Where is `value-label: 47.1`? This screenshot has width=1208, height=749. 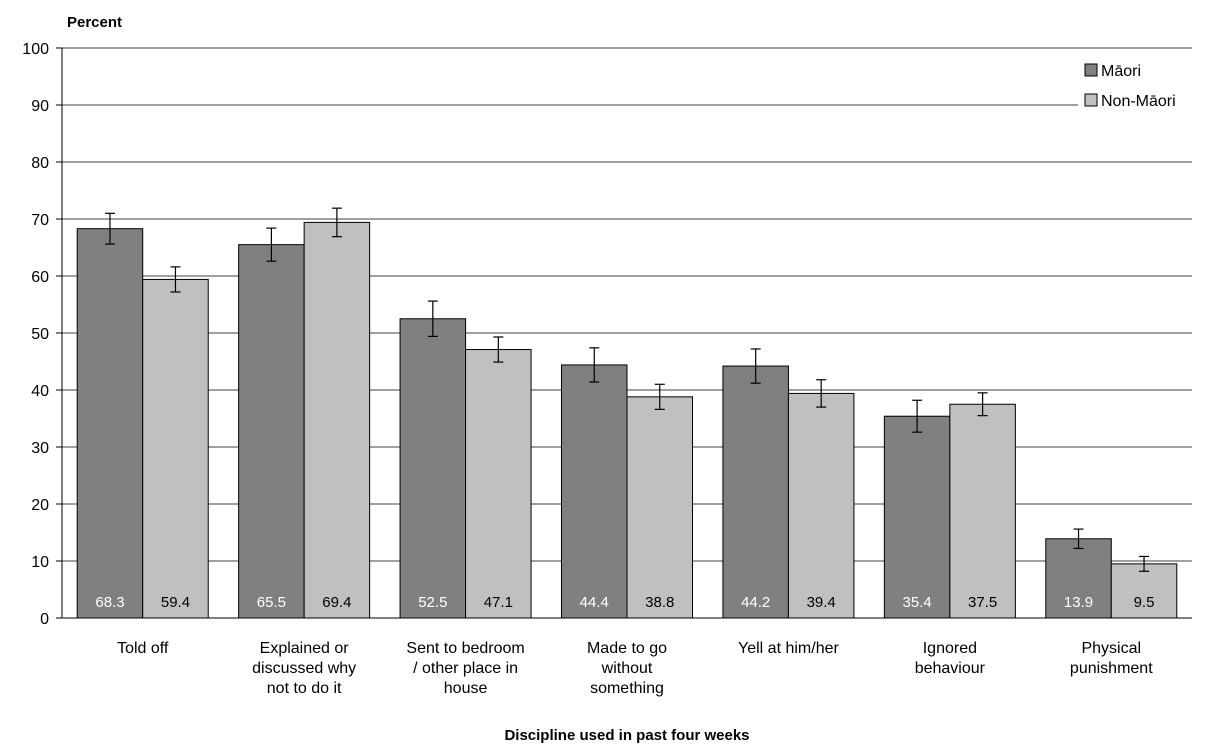
value-label: 47.1 is located at coordinates (498, 602).